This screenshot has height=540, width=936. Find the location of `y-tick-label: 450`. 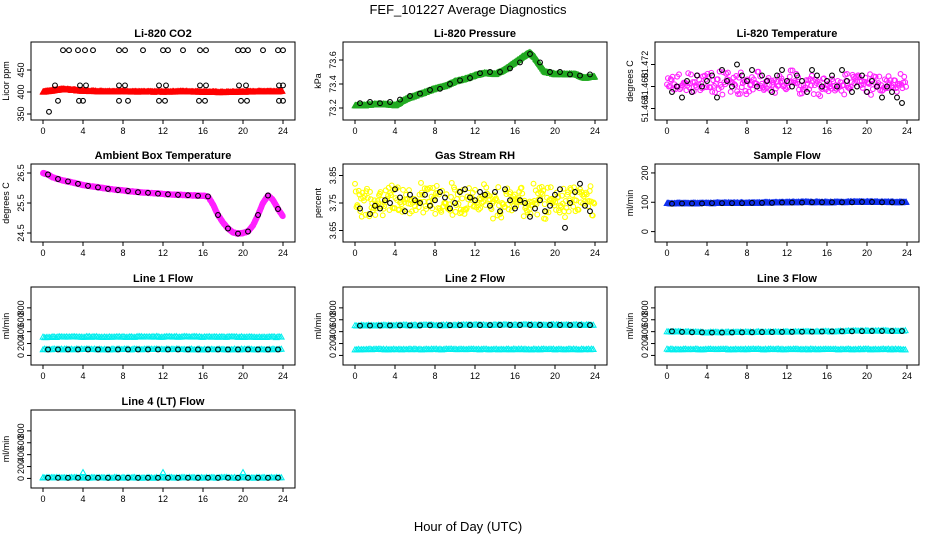

y-tick-label: 450 is located at coordinates (21, 69).